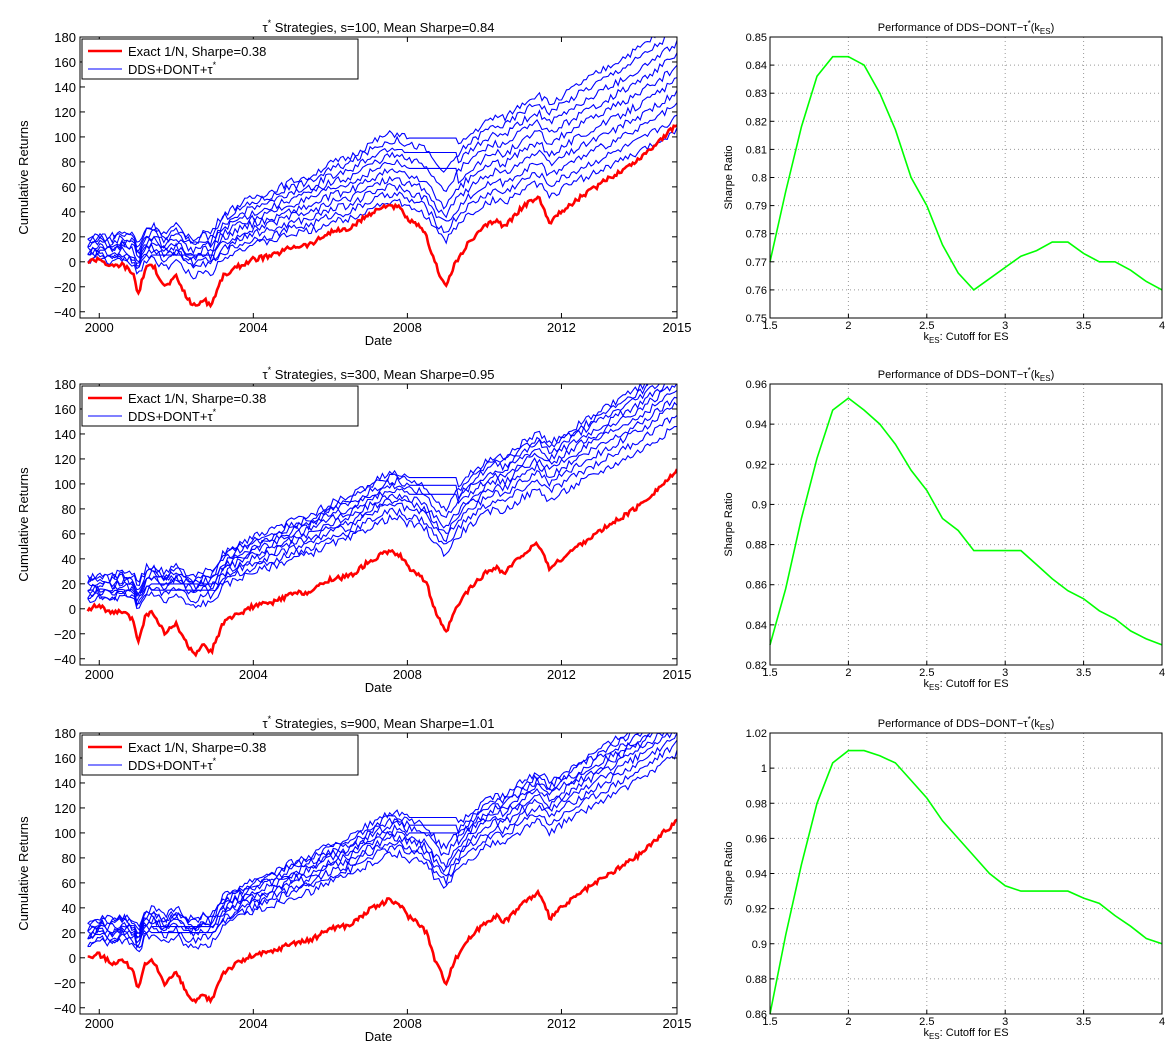 The height and width of the screenshot is (1049, 1166). What do you see at coordinates (69, 187) in the screenshot?
I see `y-tick-label: 60` at bounding box center [69, 187].